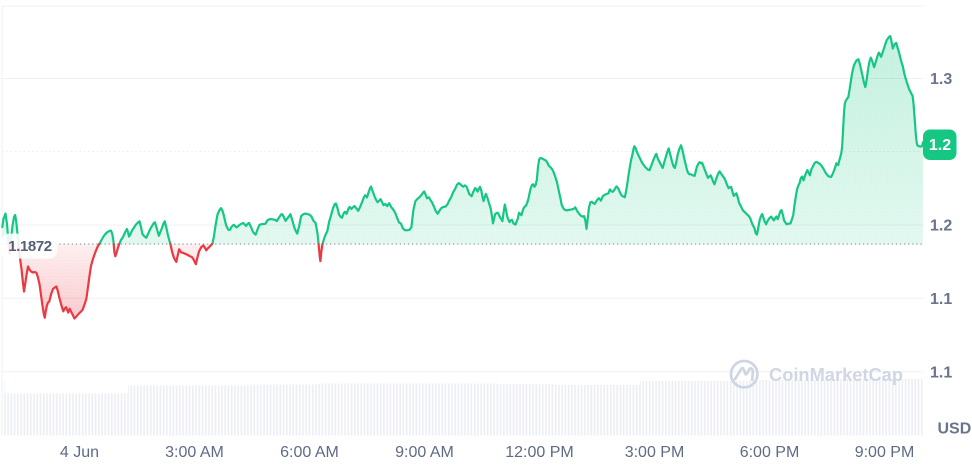 The width and height of the screenshot is (972, 465). What do you see at coordinates (30, 246) in the screenshot?
I see `svg-text: 1.1872` at bounding box center [30, 246].